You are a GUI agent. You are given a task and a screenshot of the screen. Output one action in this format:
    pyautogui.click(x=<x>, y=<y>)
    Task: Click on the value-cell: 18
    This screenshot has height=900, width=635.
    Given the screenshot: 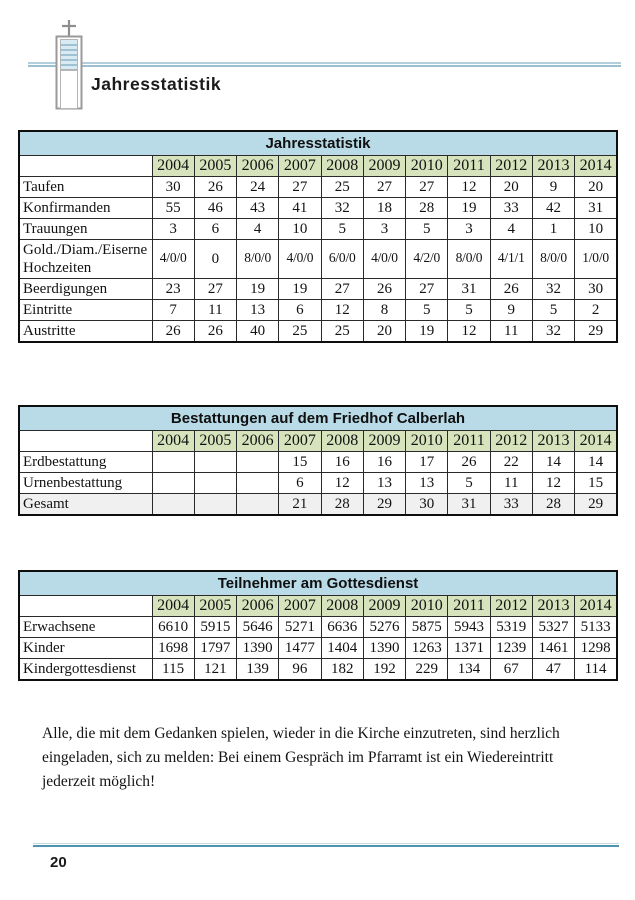 What is the action you would take?
    pyautogui.click(x=384, y=207)
    